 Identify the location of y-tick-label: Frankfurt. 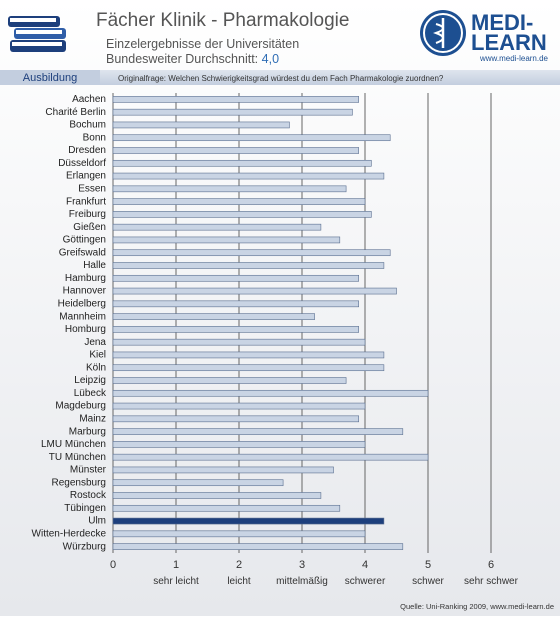
(86, 201).